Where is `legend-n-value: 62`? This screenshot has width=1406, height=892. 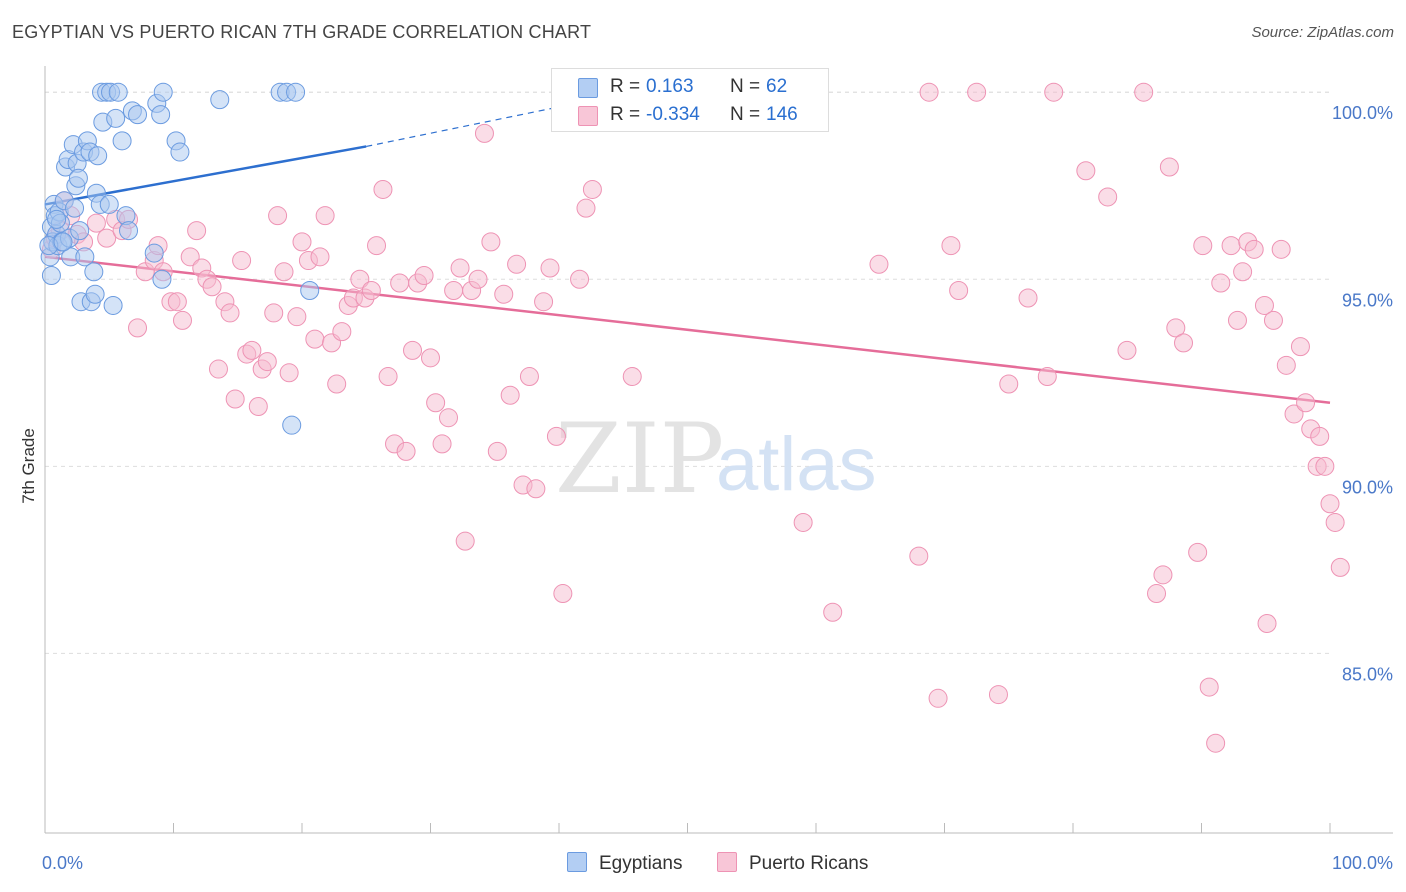 legend-n-value: 62 is located at coordinates (777, 86).